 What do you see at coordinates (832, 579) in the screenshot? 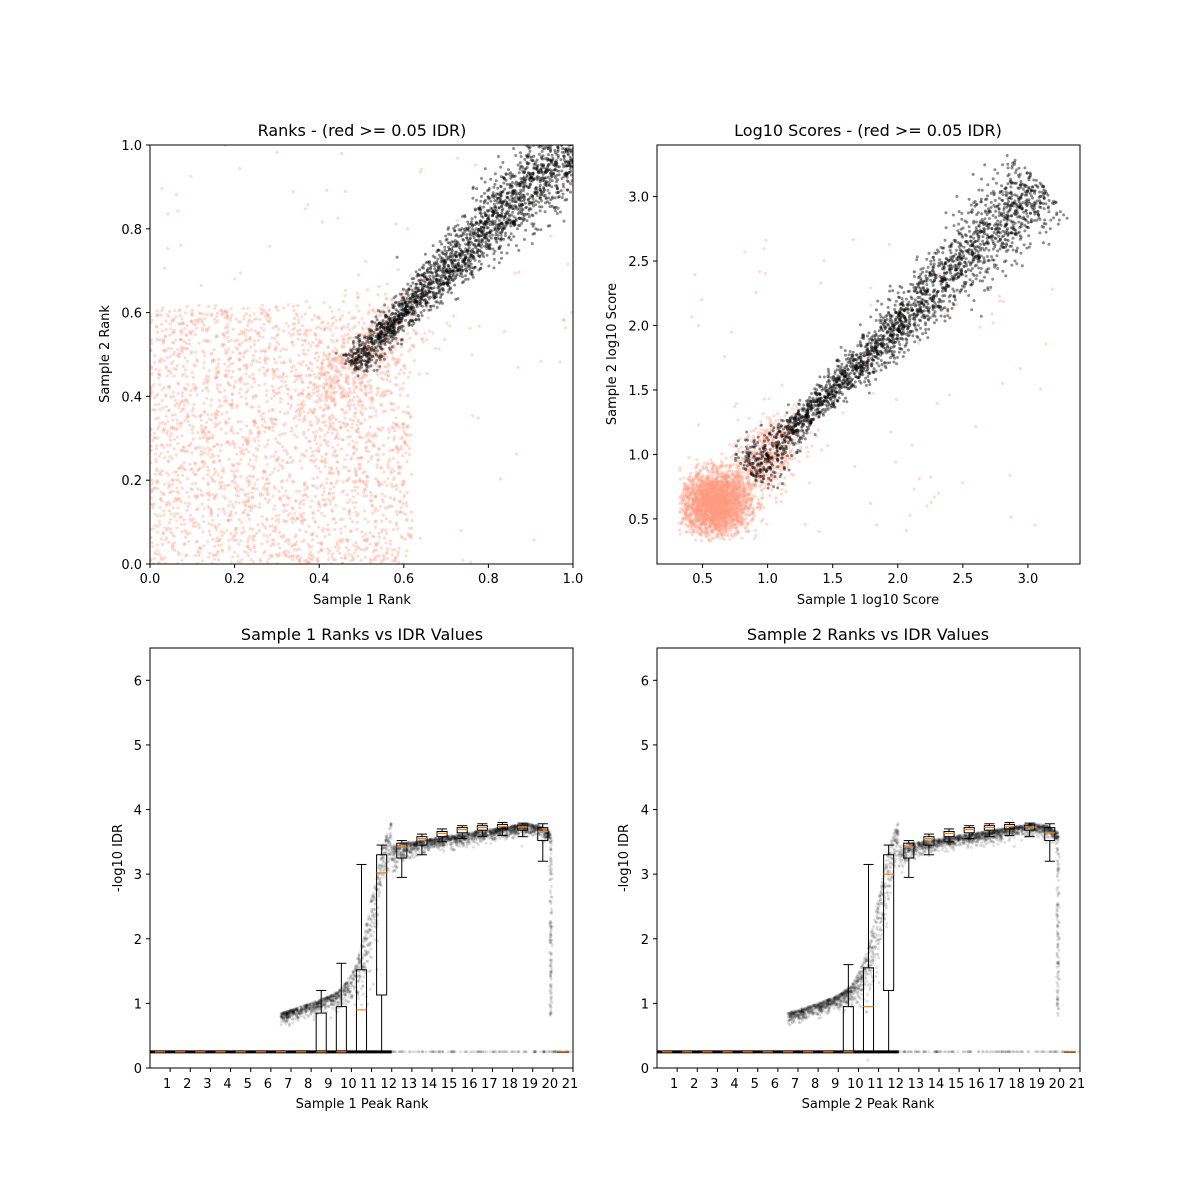
I see `x-tick-label: 1.5` at bounding box center [832, 579].